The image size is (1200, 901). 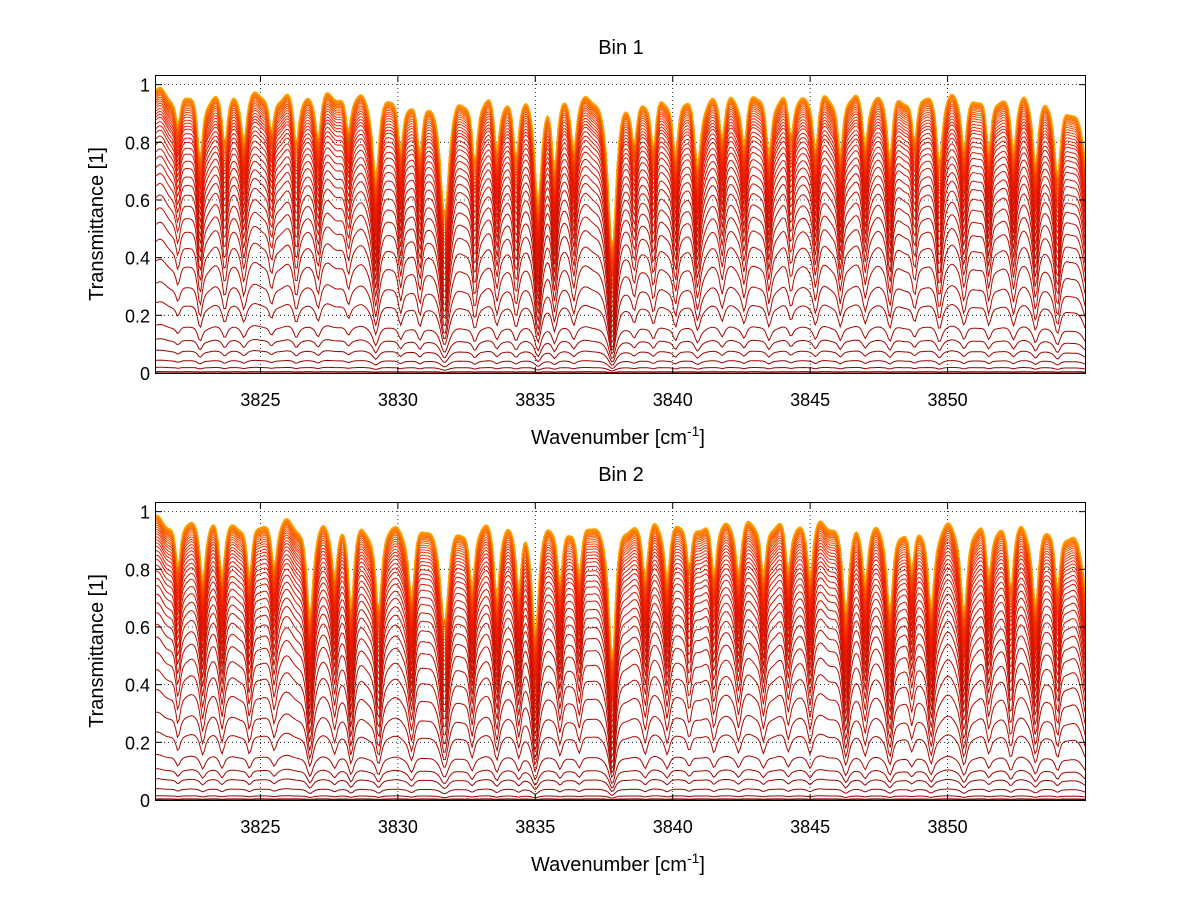 What do you see at coordinates (621, 48) in the screenshot?
I see `chart-title: Bin 1` at bounding box center [621, 48].